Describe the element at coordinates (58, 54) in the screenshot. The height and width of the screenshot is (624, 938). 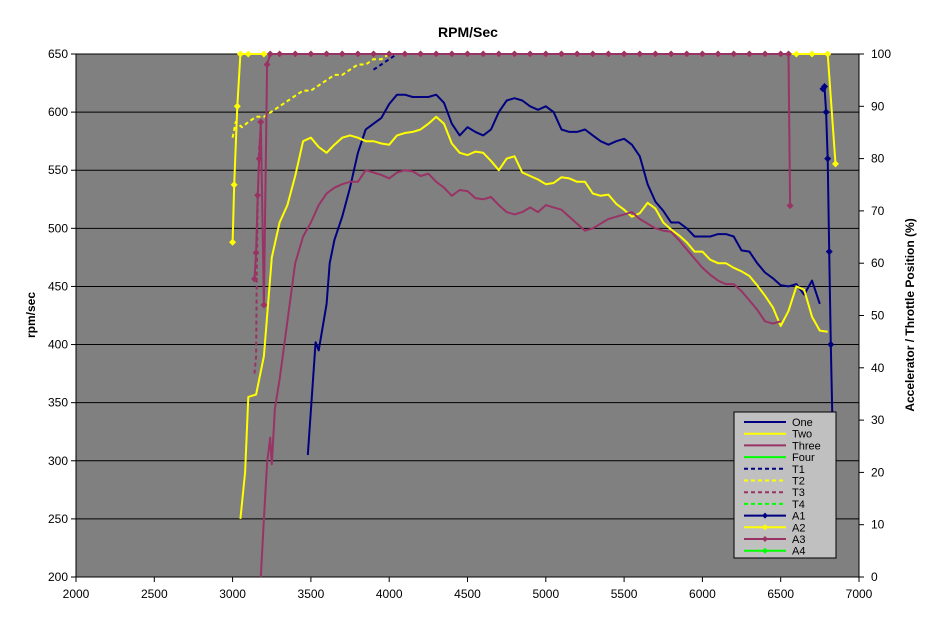
I see `y-tick-label: 650` at that location.